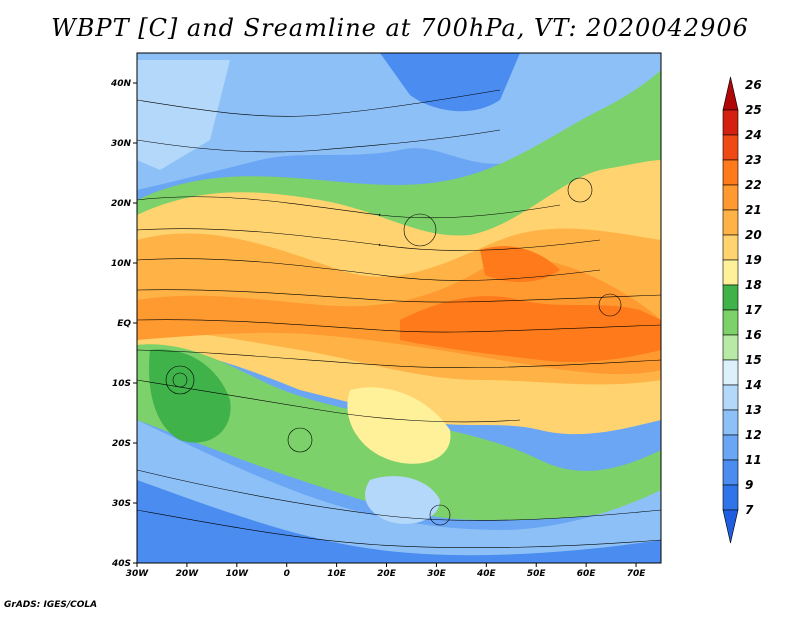  What do you see at coordinates (121, 204) in the screenshot?
I see `lat-tick-label: 20N` at bounding box center [121, 204].